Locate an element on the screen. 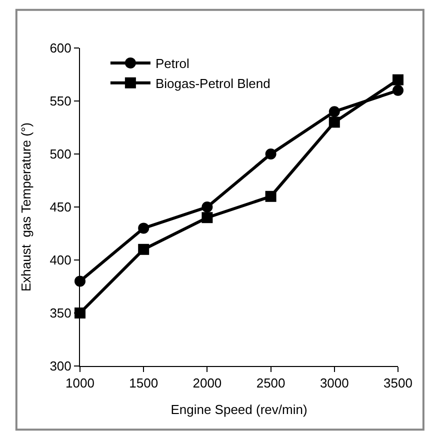 This screenshot has width=438, height=434. x-tick-label: 2500 is located at coordinates (271, 383).